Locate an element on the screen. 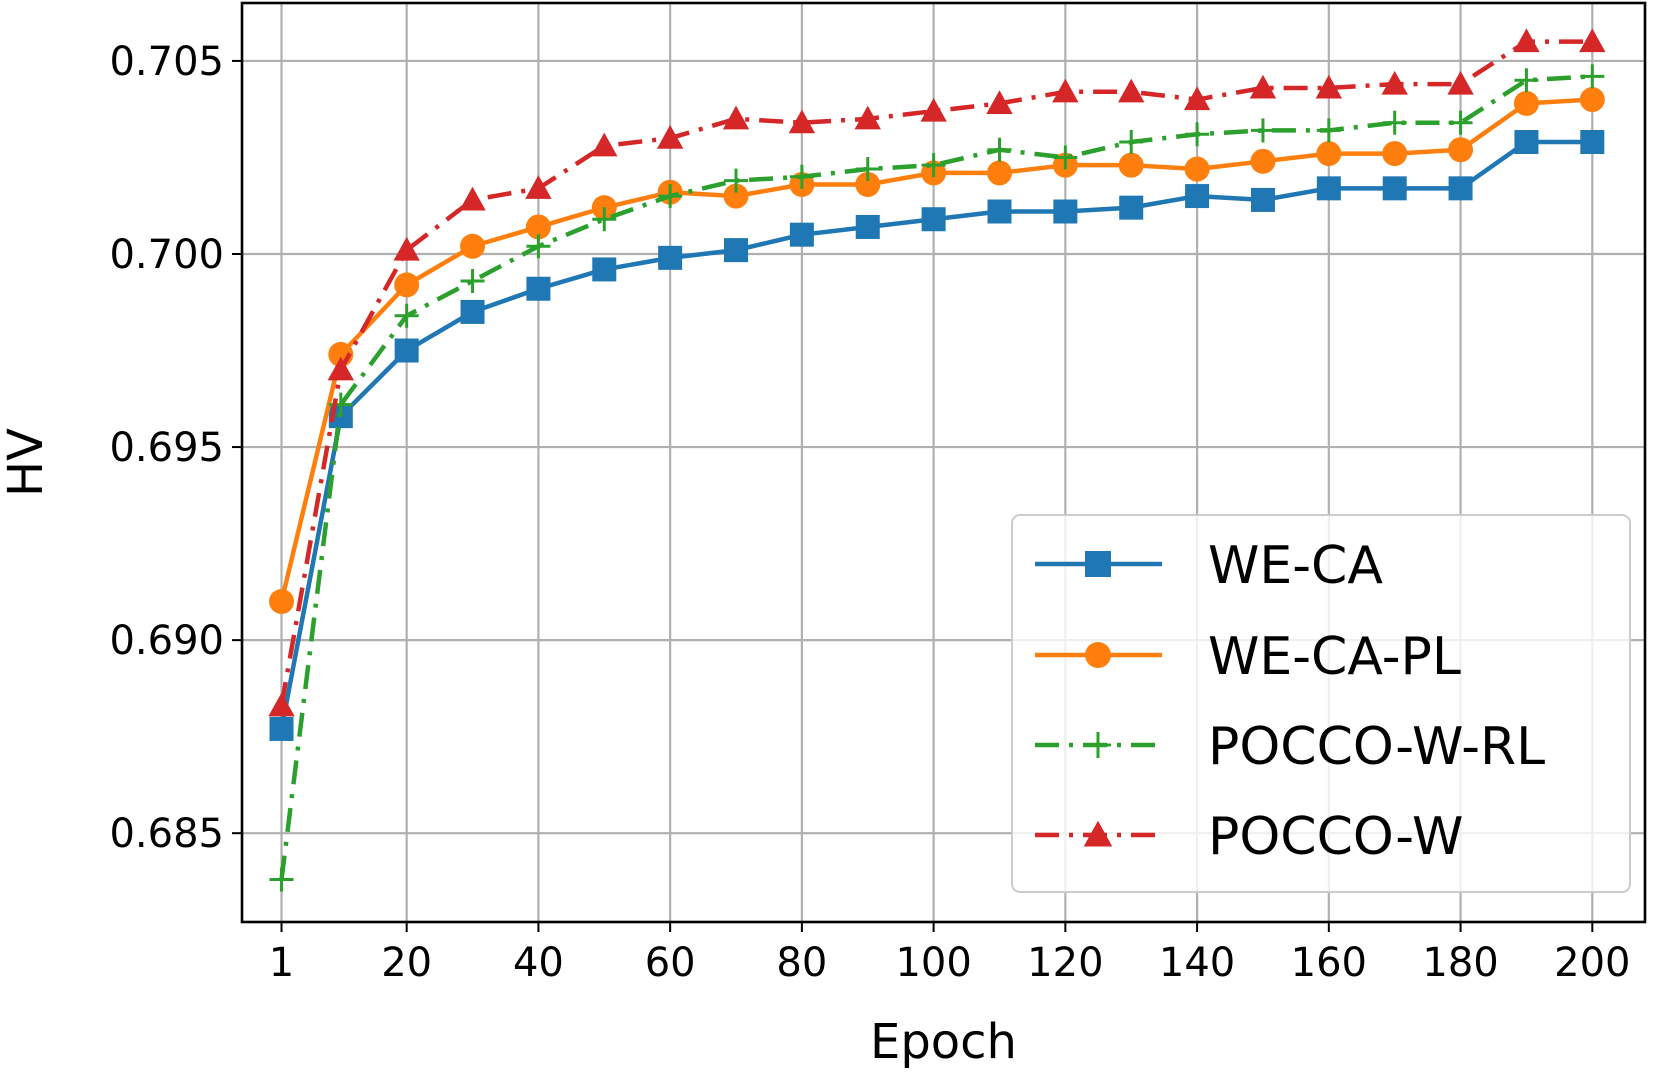 The width and height of the screenshot is (1661, 1072). legend-label: POCCO-W is located at coordinates (1335, 837).